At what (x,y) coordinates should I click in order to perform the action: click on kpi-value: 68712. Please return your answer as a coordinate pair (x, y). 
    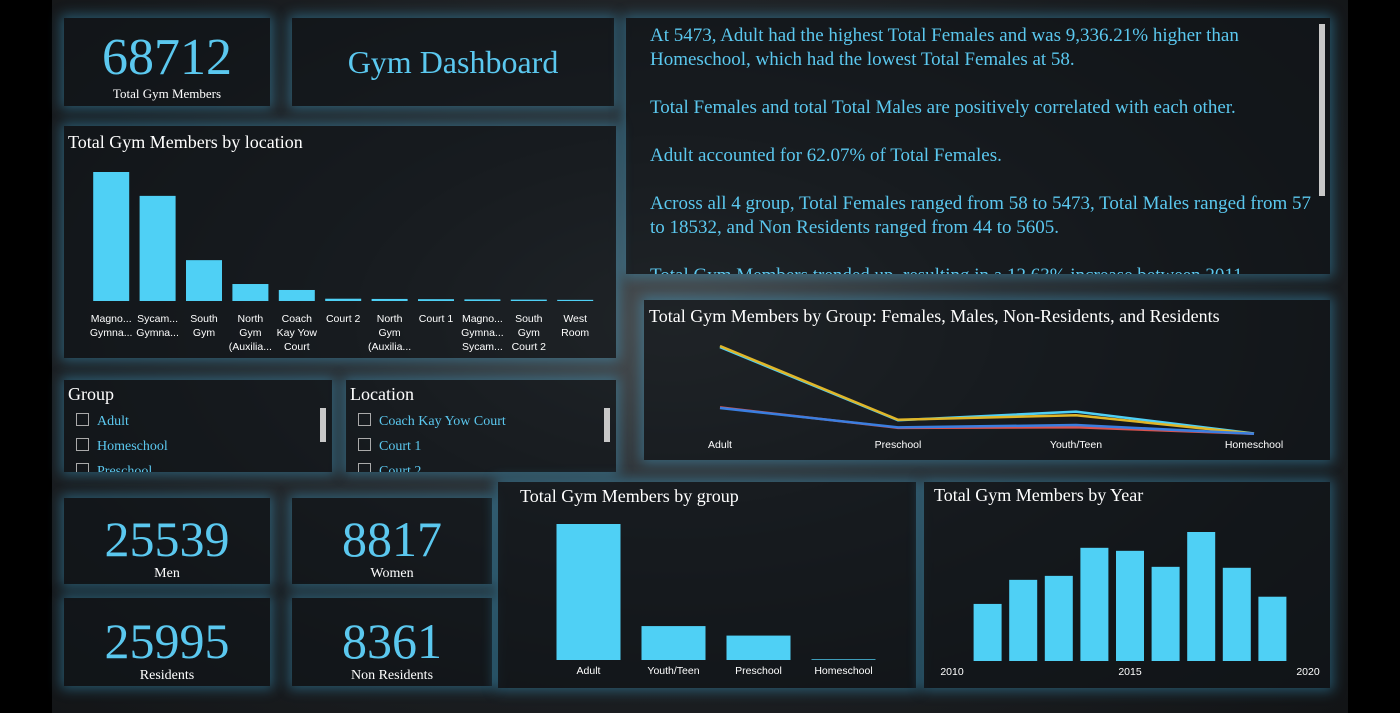
    Looking at the image, I should click on (167, 57).